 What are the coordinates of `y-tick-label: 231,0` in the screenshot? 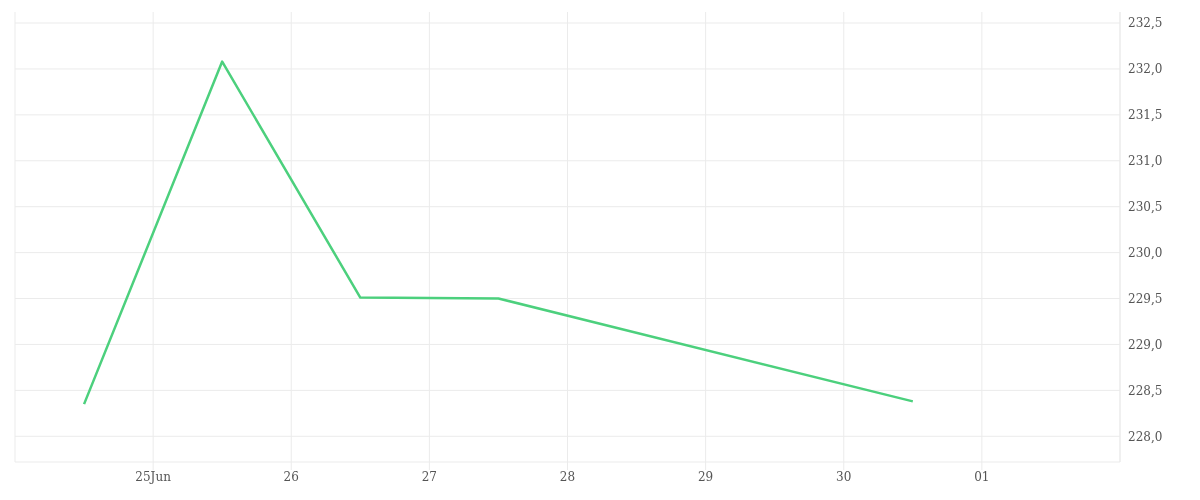 It's located at (1145, 161).